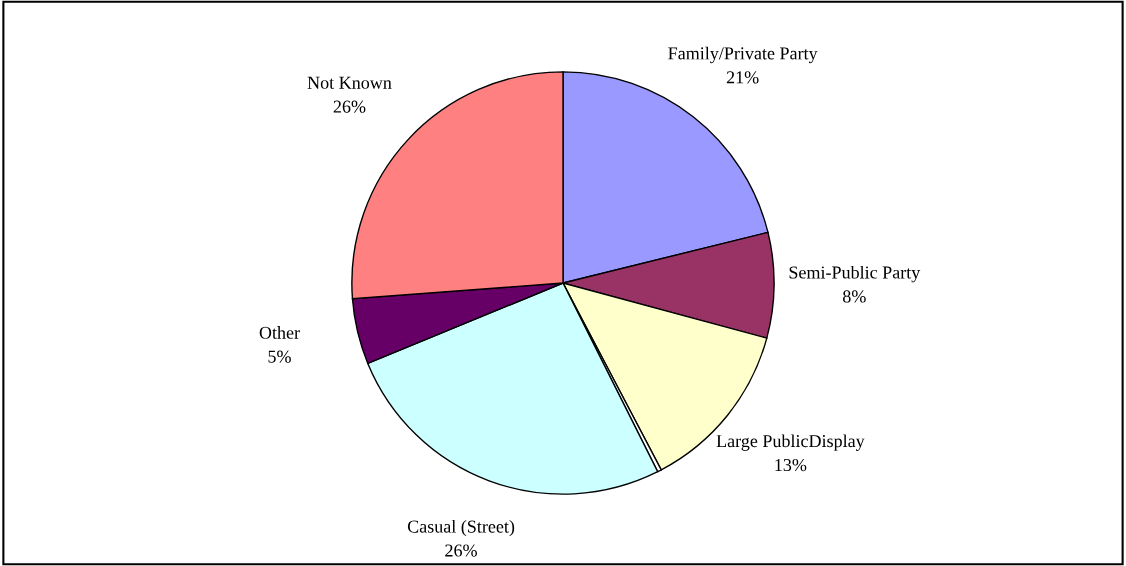  What do you see at coordinates (349, 82) in the screenshot?
I see `slice-label: Not Known` at bounding box center [349, 82].